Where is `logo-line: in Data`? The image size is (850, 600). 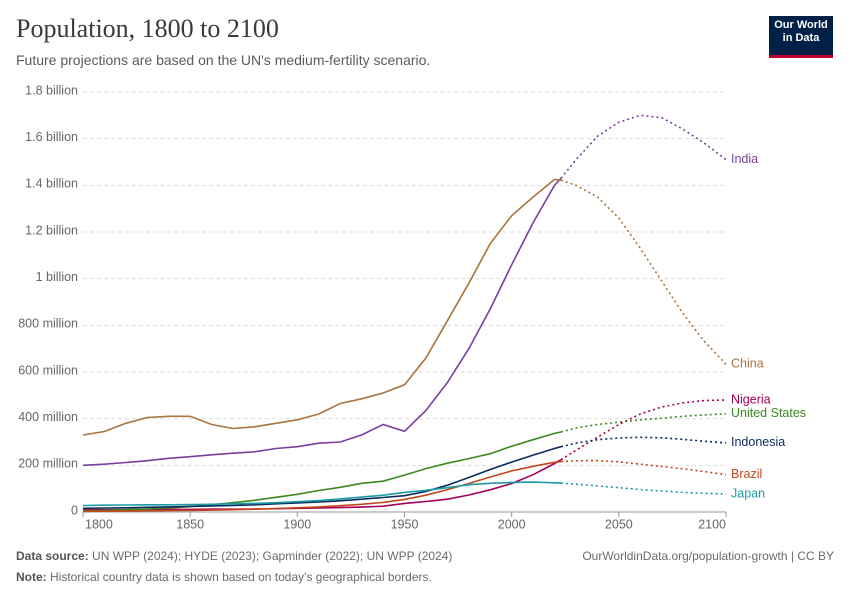
logo-line: in Data is located at coordinates (801, 38).